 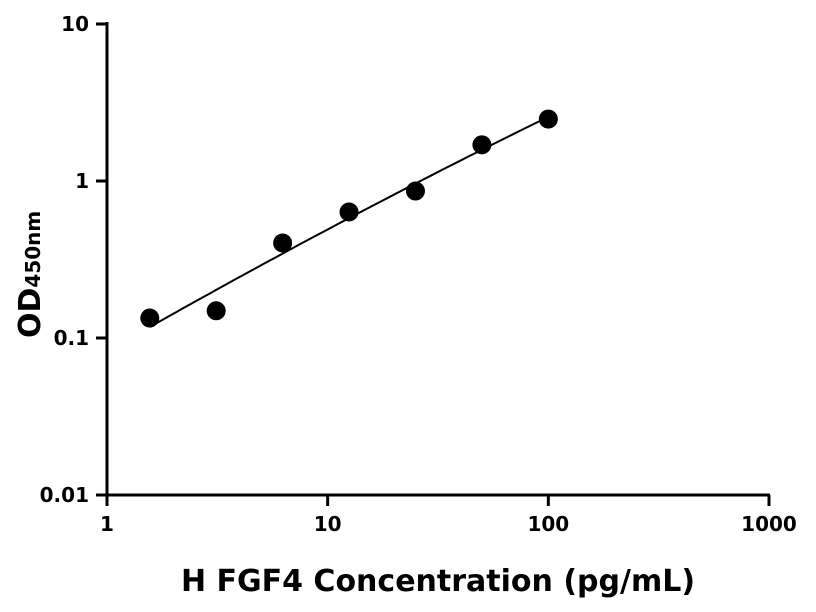 What do you see at coordinates (548, 524) in the screenshot?
I see `x-tick-label: 100` at bounding box center [548, 524].